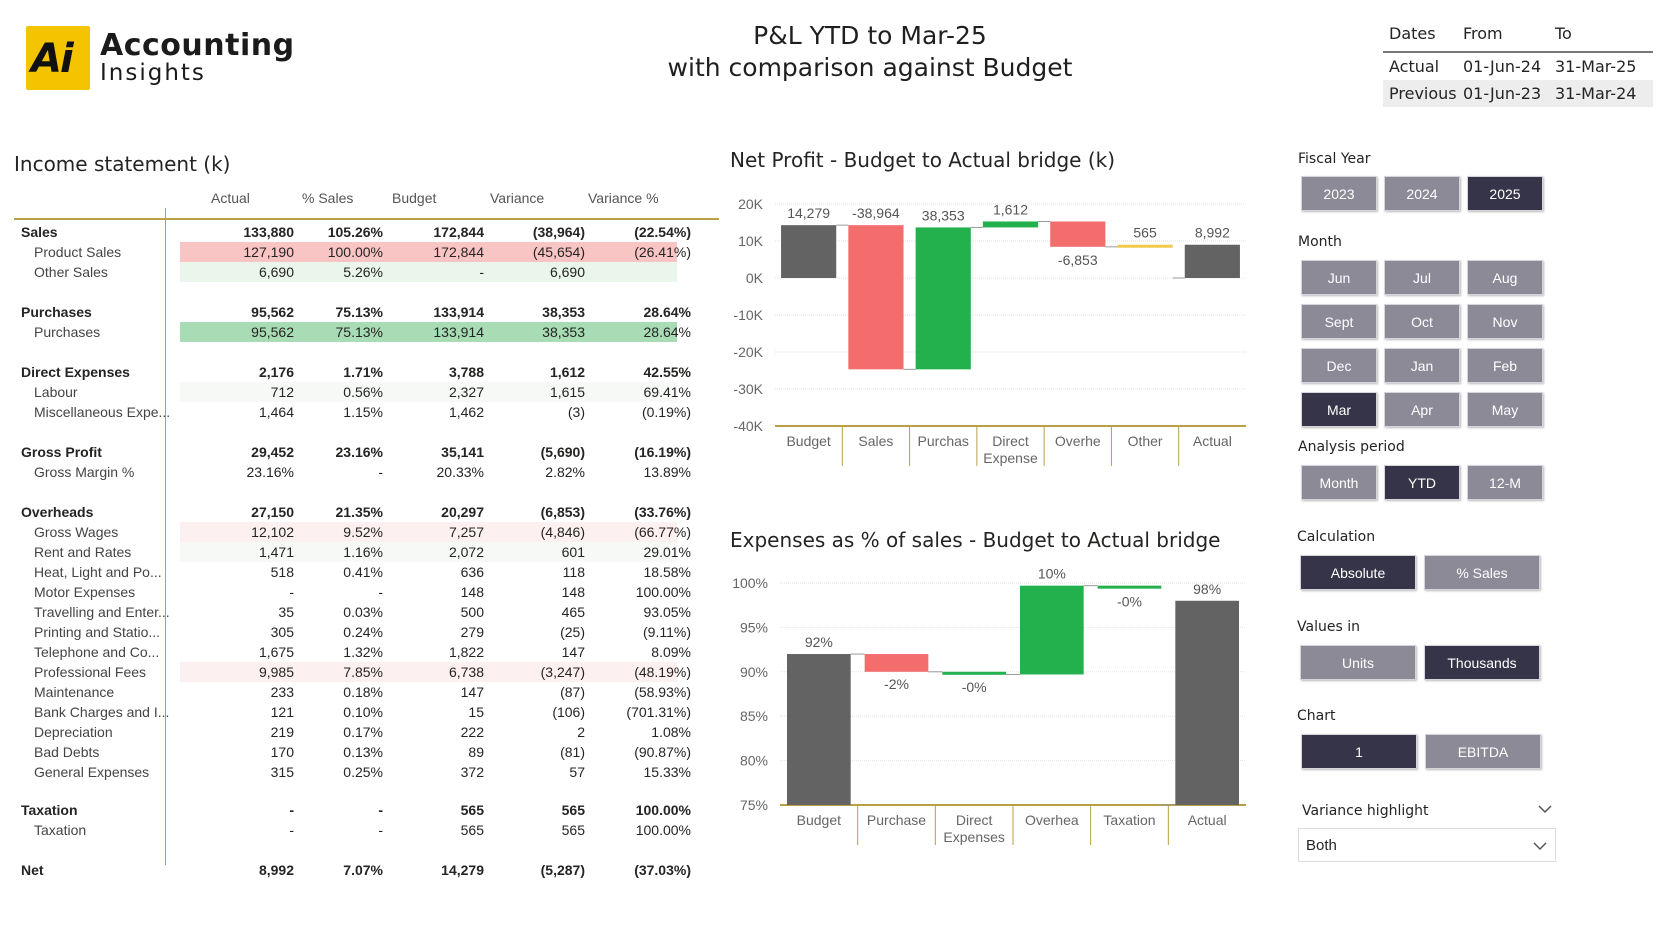  Describe the element at coordinates (366, 692) in the screenshot. I see `table-row: Maintenance 233 0.18% 147 (87) (58.93%)` at that location.